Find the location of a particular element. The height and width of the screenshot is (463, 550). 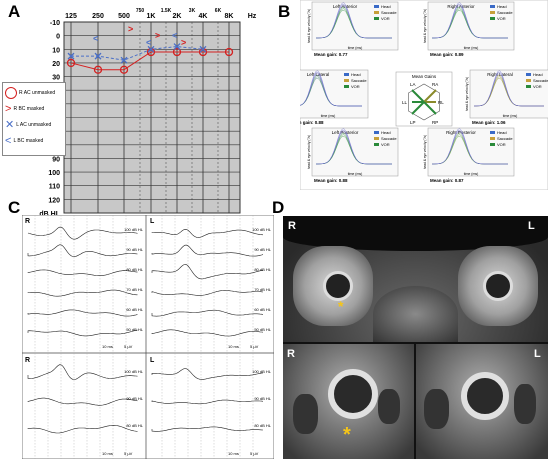

legend-item: R AC unmasked is located at coordinates (34, 93).